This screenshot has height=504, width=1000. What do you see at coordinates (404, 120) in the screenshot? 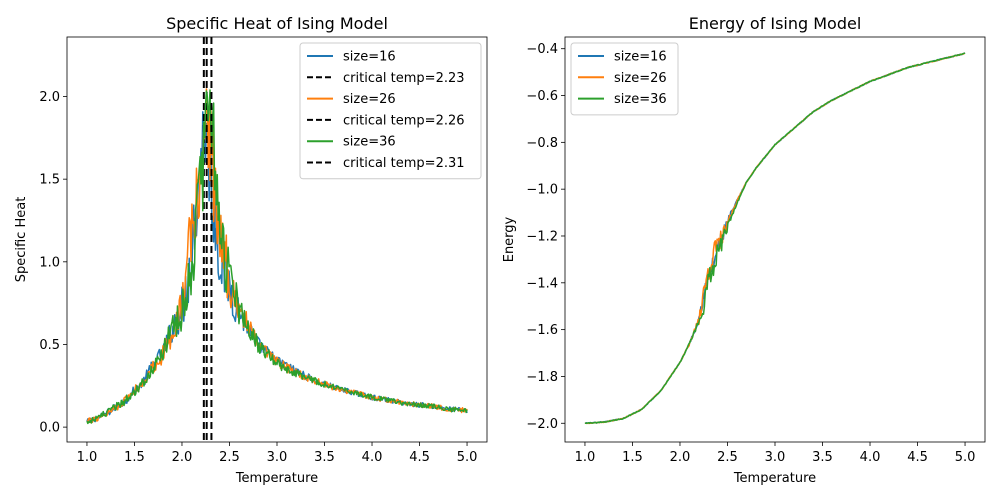
I see `legend-label: critical temp=2.26` at bounding box center [404, 120].